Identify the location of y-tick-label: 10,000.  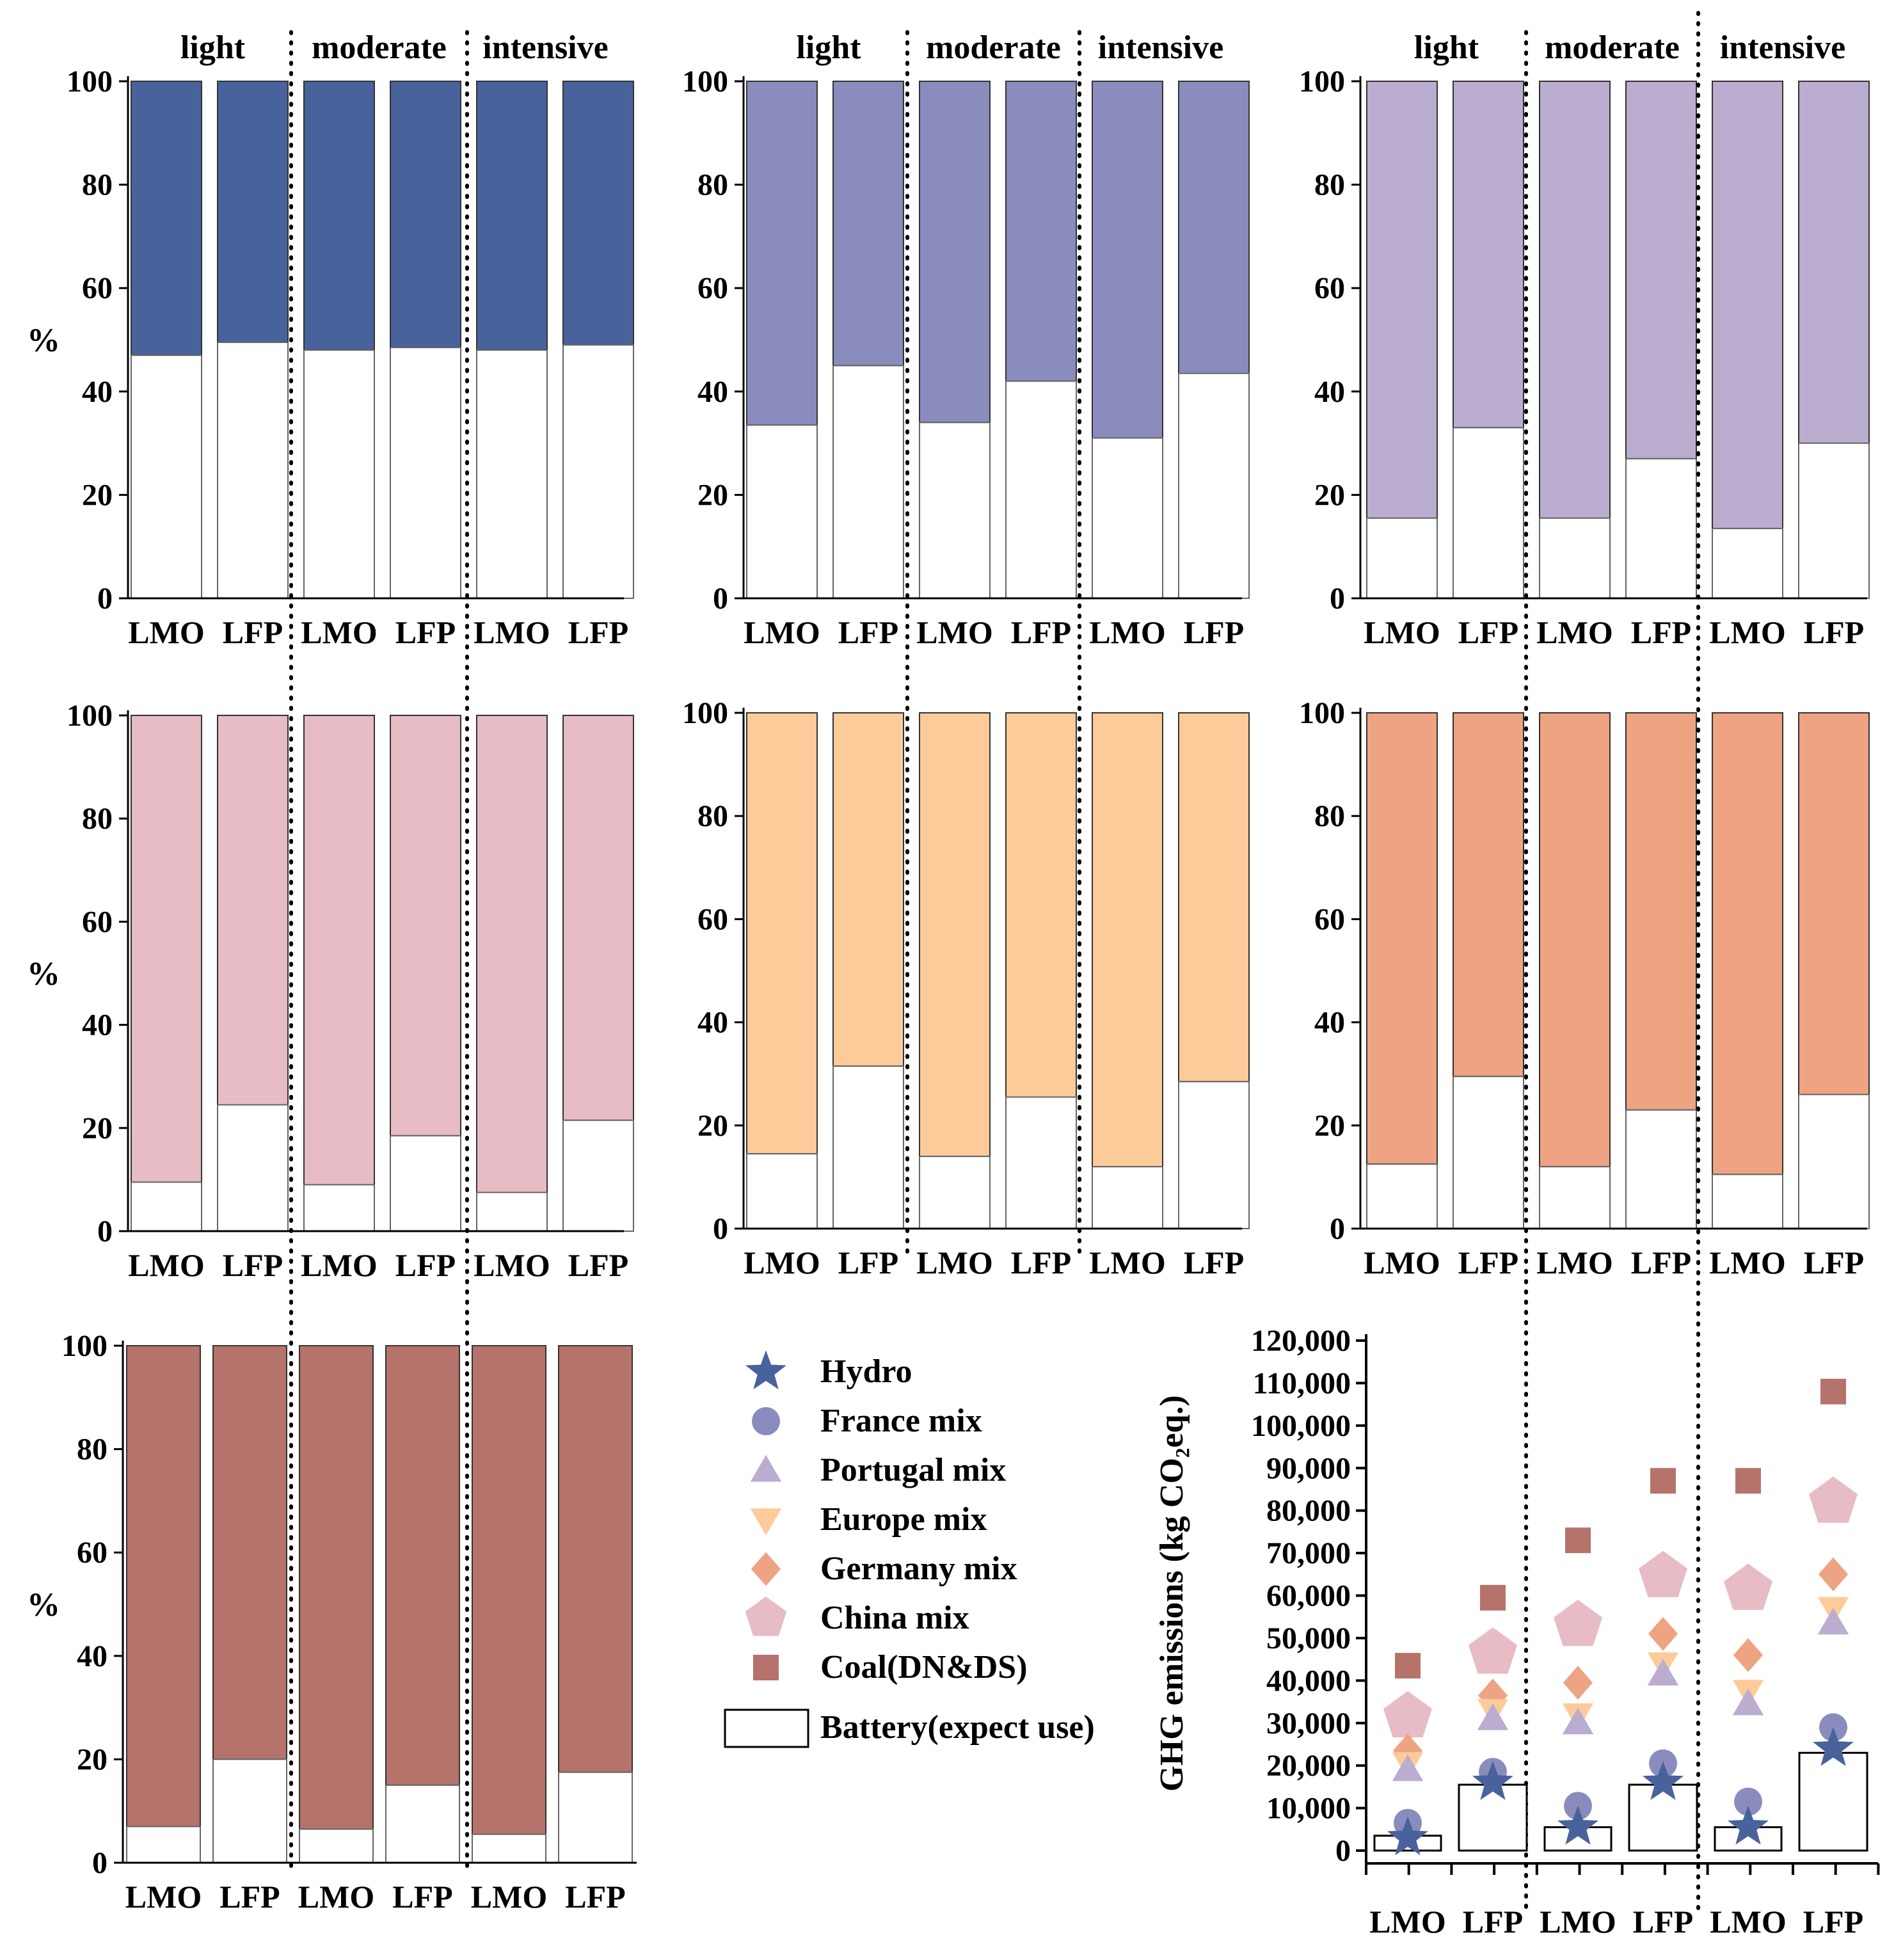
(1308, 1809).